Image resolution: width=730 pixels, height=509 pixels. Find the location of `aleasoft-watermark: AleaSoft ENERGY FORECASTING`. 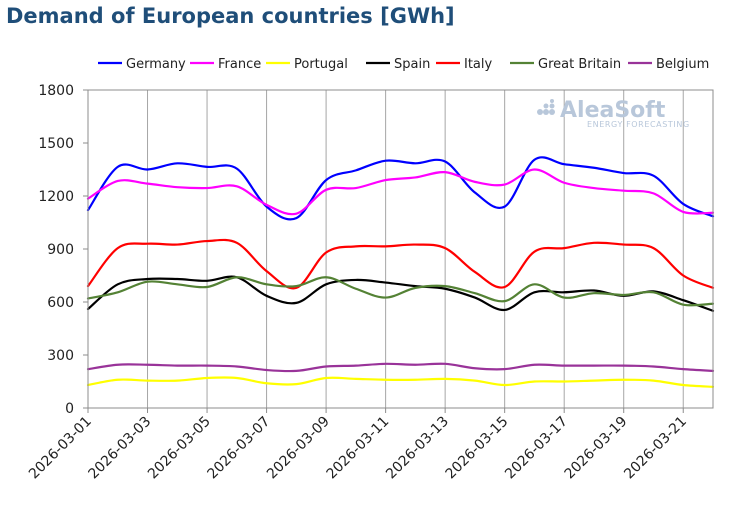

aleasoft-watermark: AleaSoft ENERGY FORECASTING is located at coordinates (613, 113).